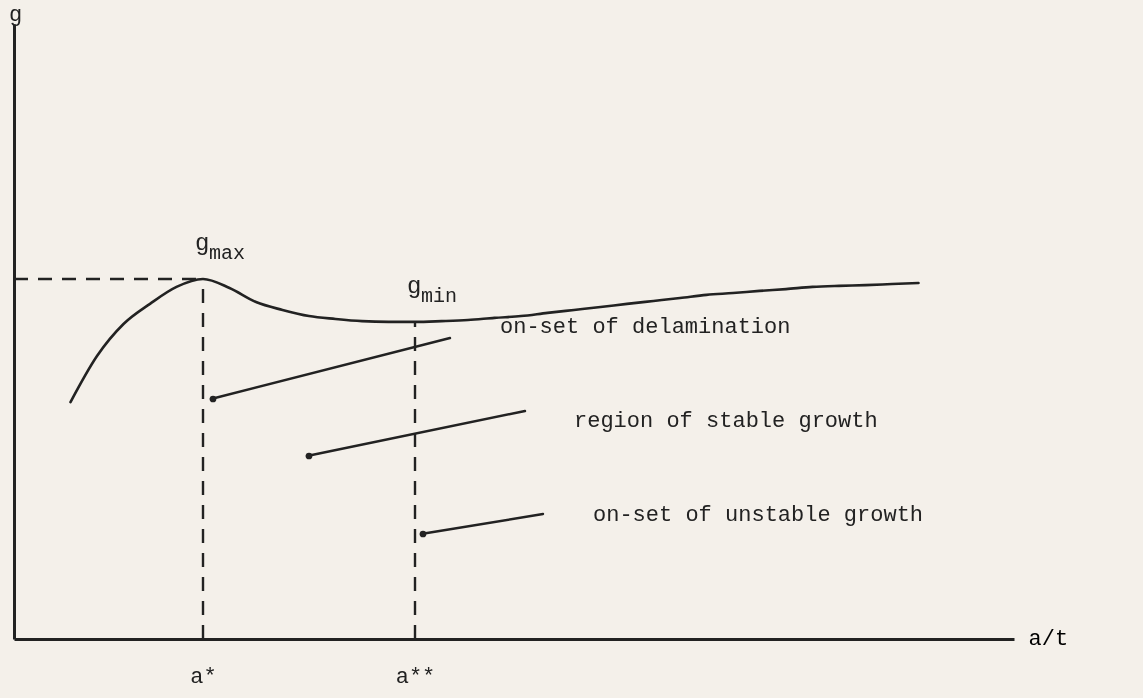 The width and height of the screenshot is (1143, 698). I want to click on annotation: region of stable growth, so click(726, 421).